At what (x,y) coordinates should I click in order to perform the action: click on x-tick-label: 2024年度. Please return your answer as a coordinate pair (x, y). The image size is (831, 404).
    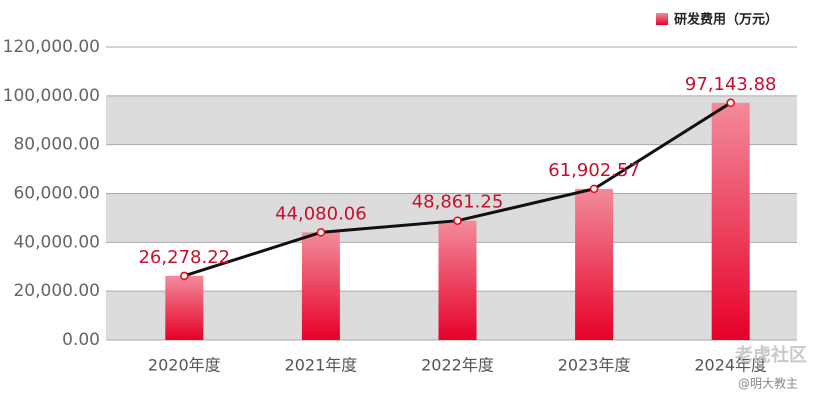
    Looking at the image, I should click on (730, 365).